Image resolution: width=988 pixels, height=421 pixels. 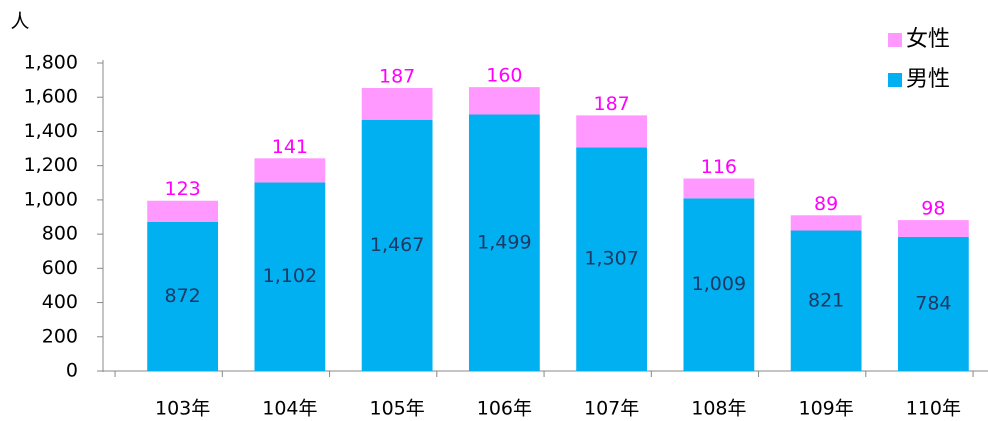 I want to click on value-label: 1,467, so click(x=397, y=245).